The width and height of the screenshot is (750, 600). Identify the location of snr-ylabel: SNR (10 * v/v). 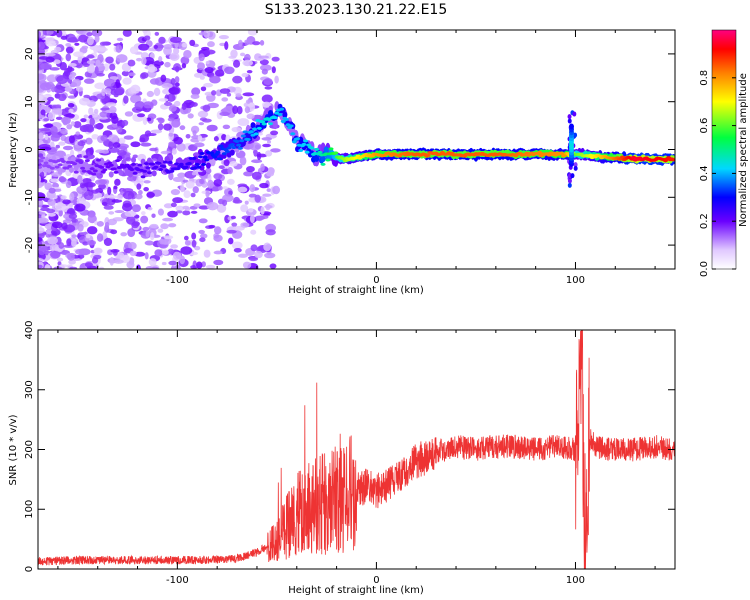
(13, 449).